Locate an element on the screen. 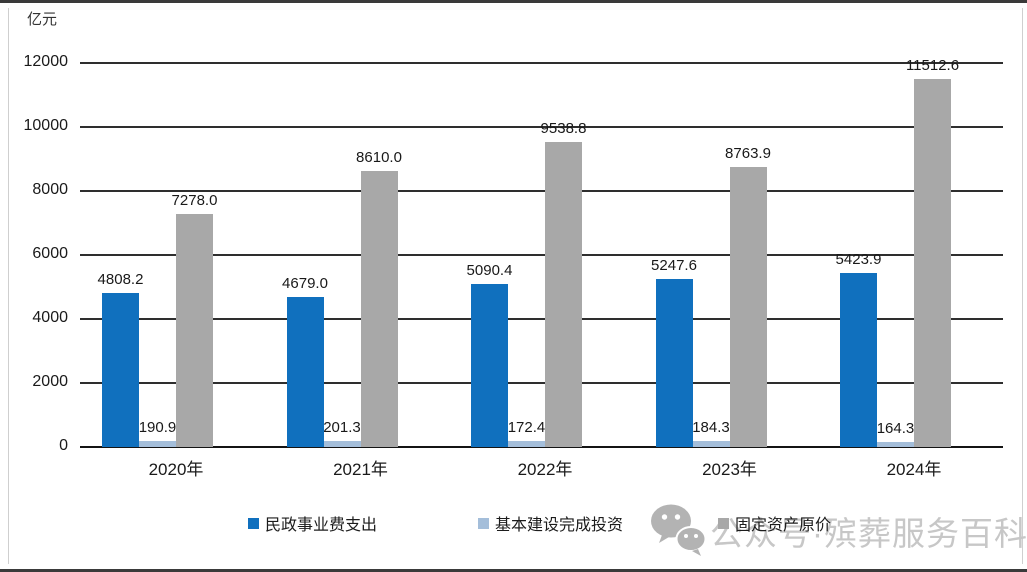 This screenshot has width=1027, height=572. y-axis: 0 2000 4000 6000 8000 10000 12000 is located at coordinates (34, 253).